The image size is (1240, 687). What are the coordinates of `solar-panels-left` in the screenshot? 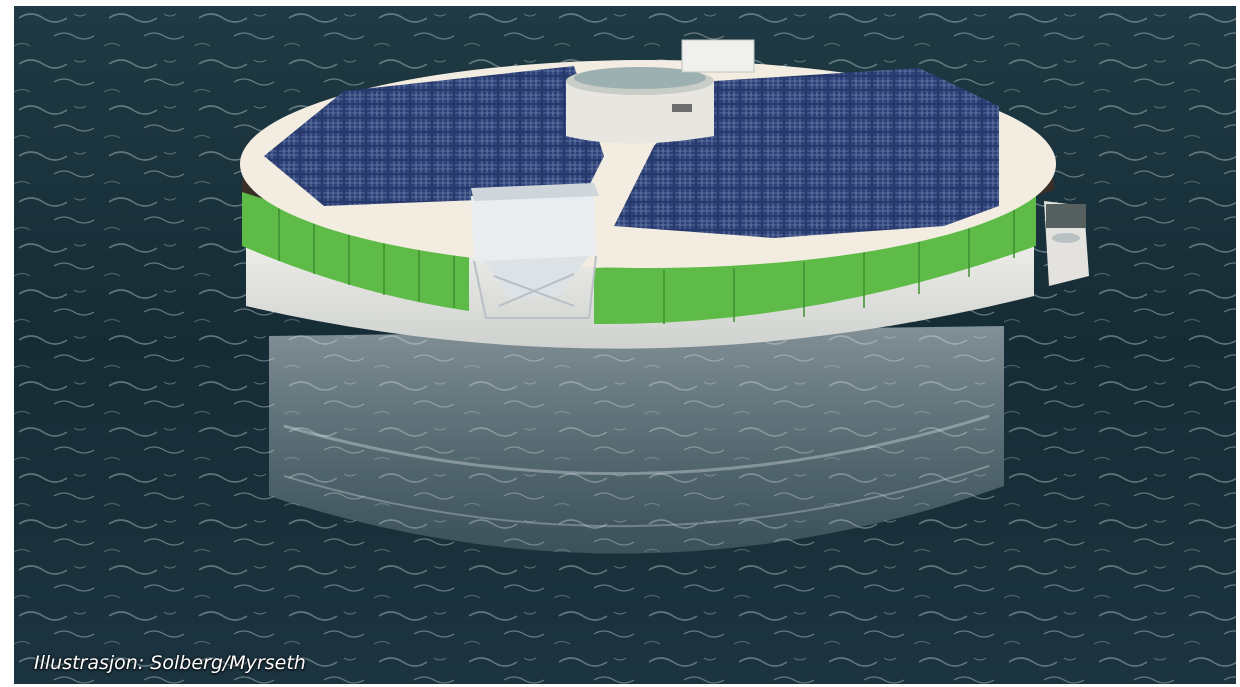 It's located at (434, 136).